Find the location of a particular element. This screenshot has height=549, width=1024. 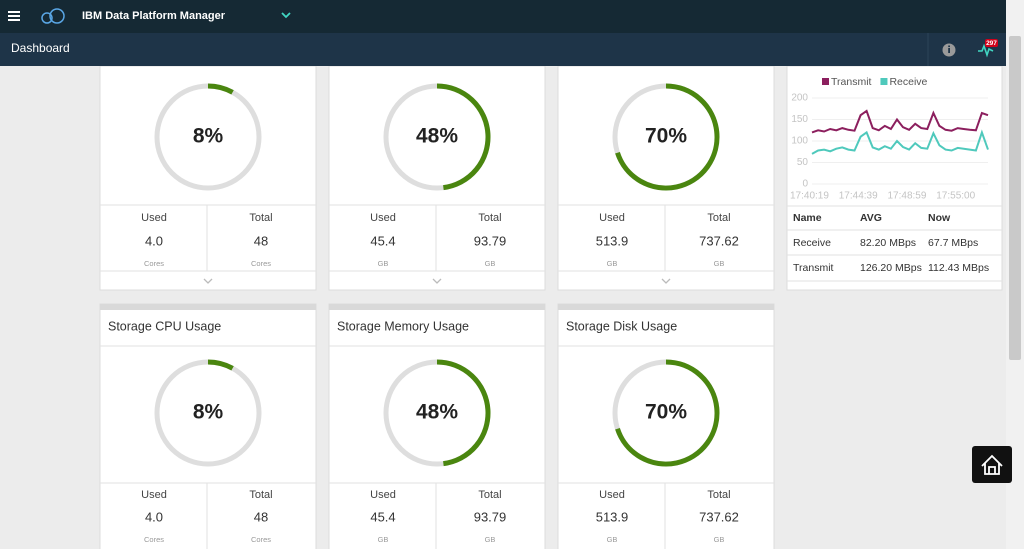

sub-bar is located at coordinates (503, 49).